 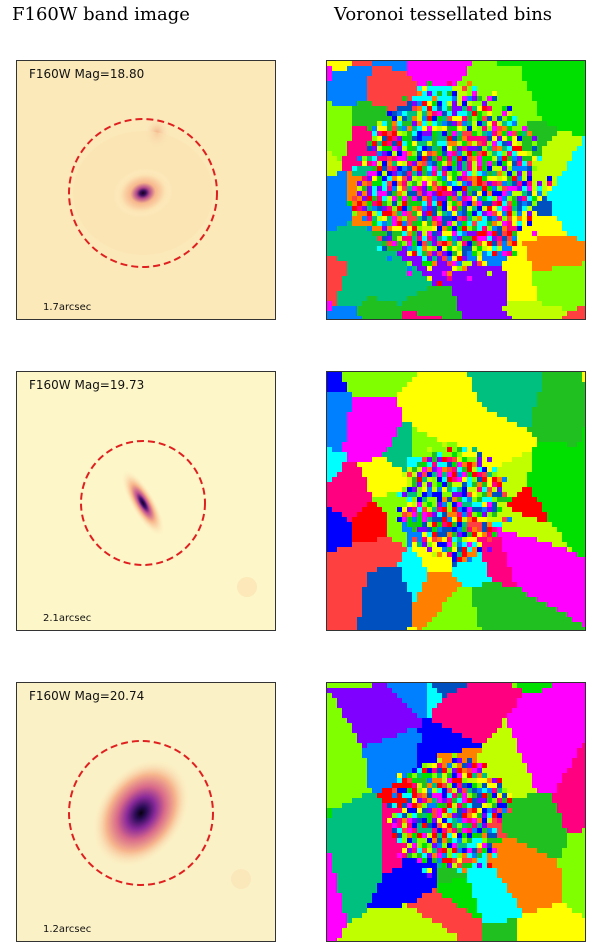 What do you see at coordinates (443, 14) in the screenshot?
I see `right-column-title: Voronoi tessellated bins` at bounding box center [443, 14].